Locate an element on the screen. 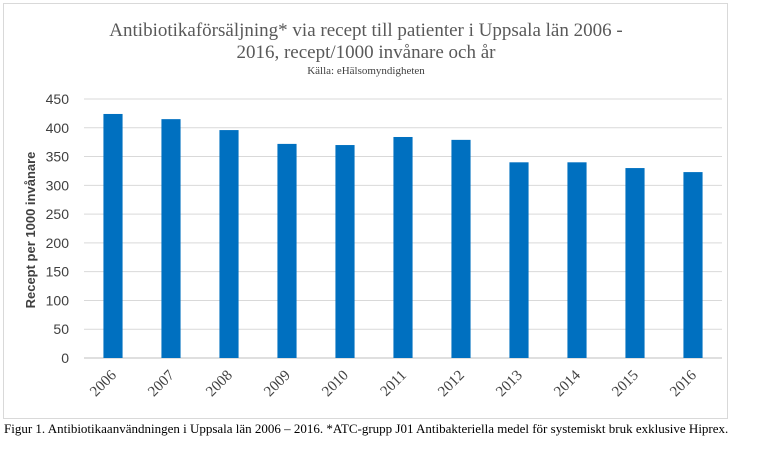 The image size is (759, 452). chart-subtitle: Källa: eHälsomyndigheten is located at coordinates (366, 71).